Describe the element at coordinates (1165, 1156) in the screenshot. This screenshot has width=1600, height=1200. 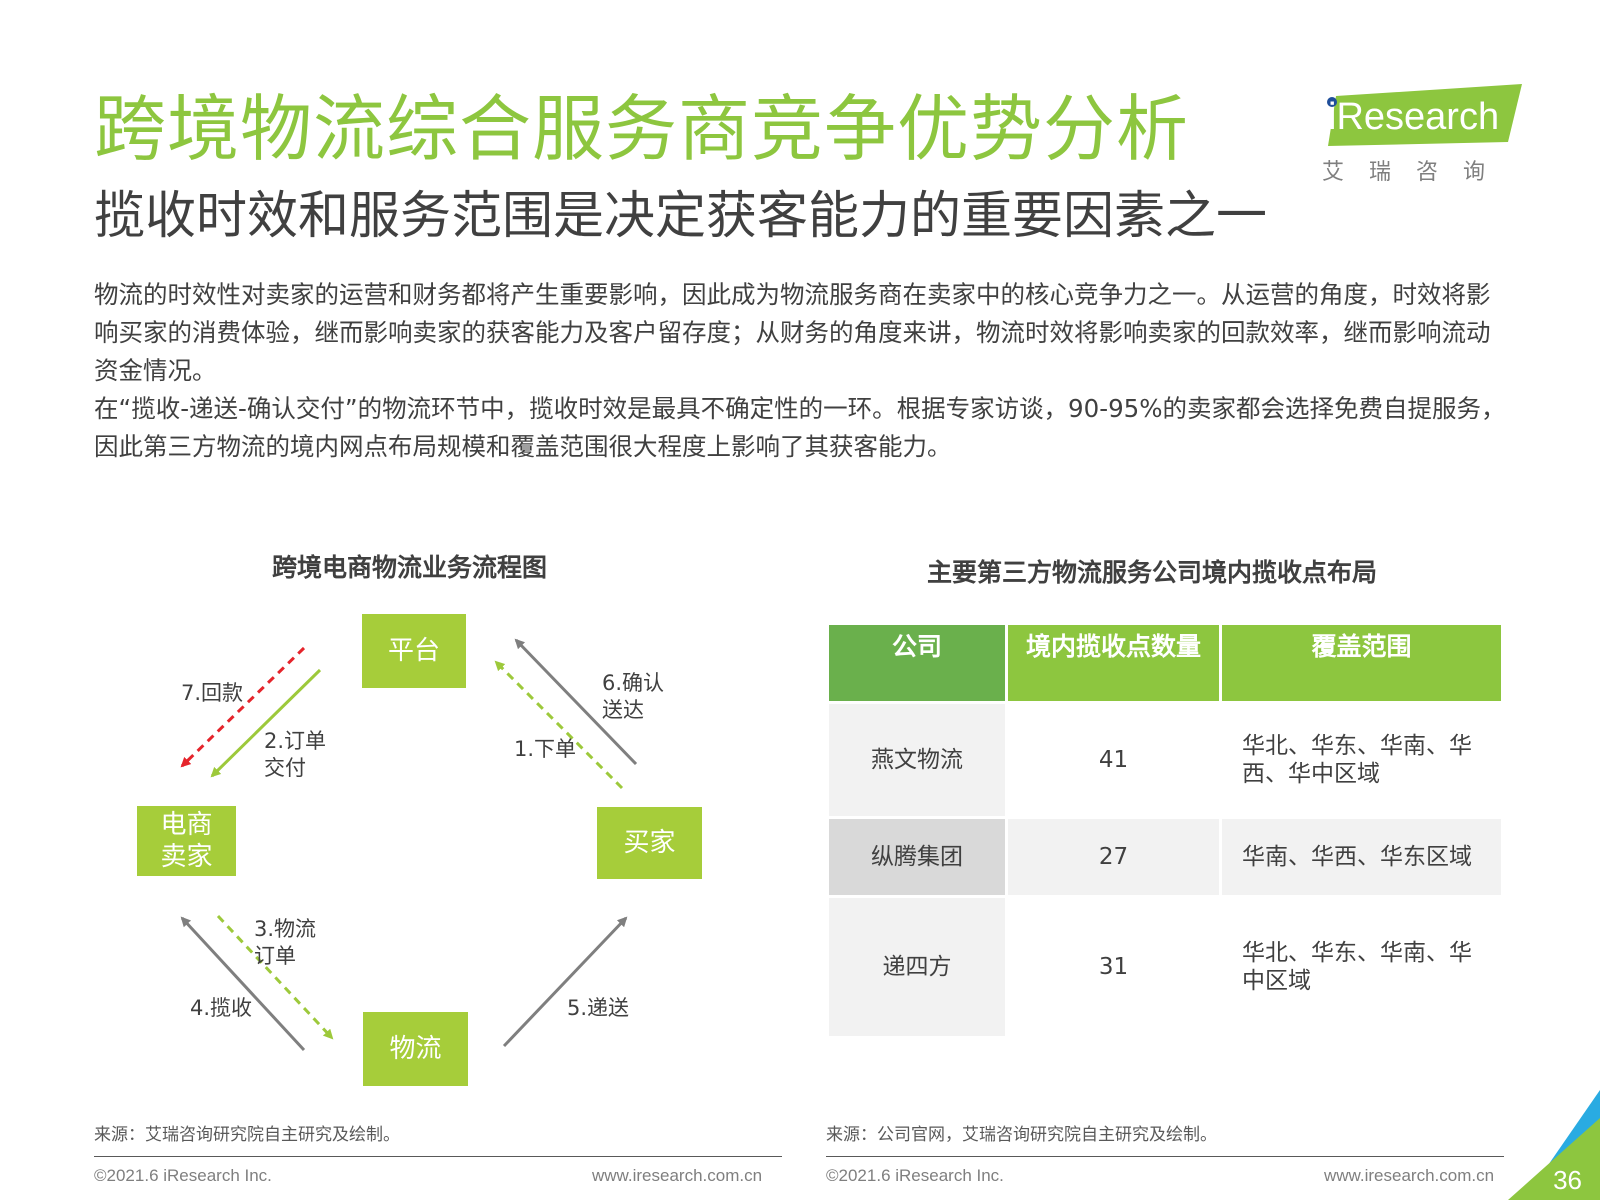
I see `footer-divider-right` at that location.